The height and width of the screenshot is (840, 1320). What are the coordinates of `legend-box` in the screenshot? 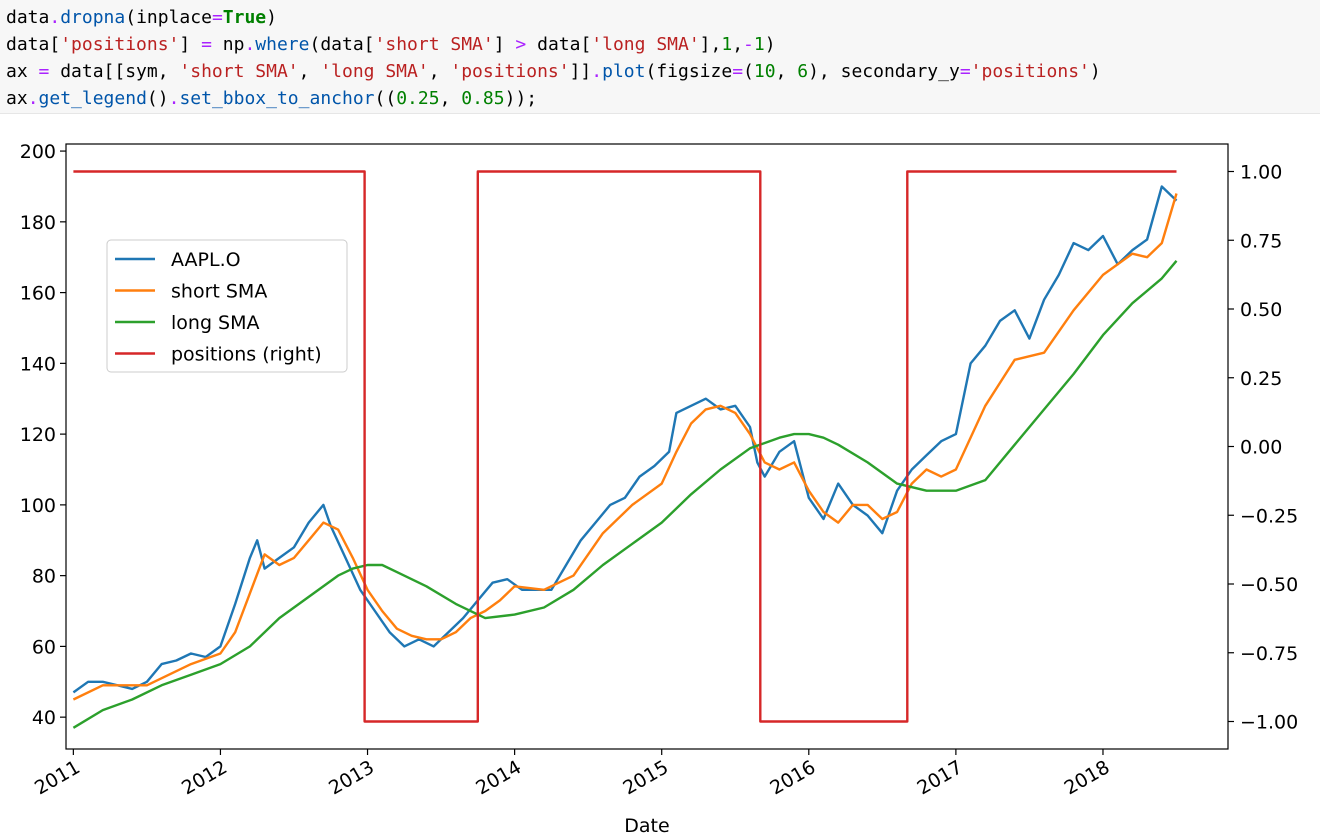 It's located at (227, 306).